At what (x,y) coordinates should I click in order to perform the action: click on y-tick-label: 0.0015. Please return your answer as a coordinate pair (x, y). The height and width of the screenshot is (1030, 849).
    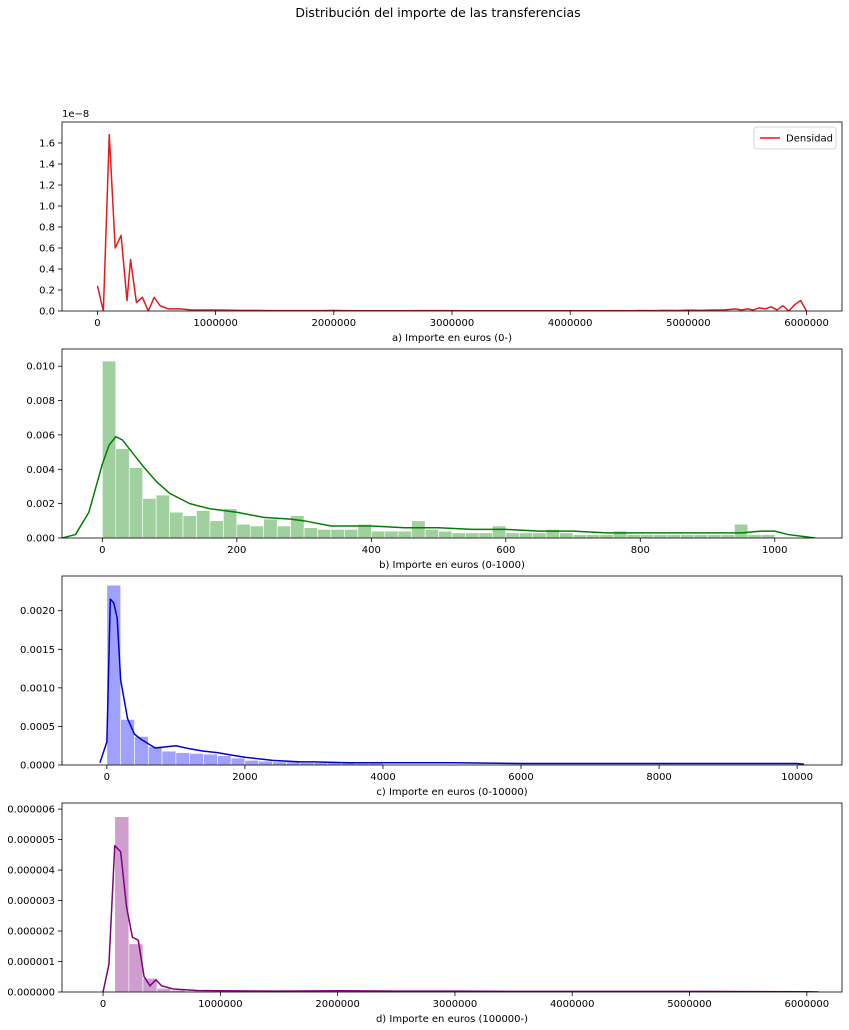
    Looking at the image, I should click on (37, 650).